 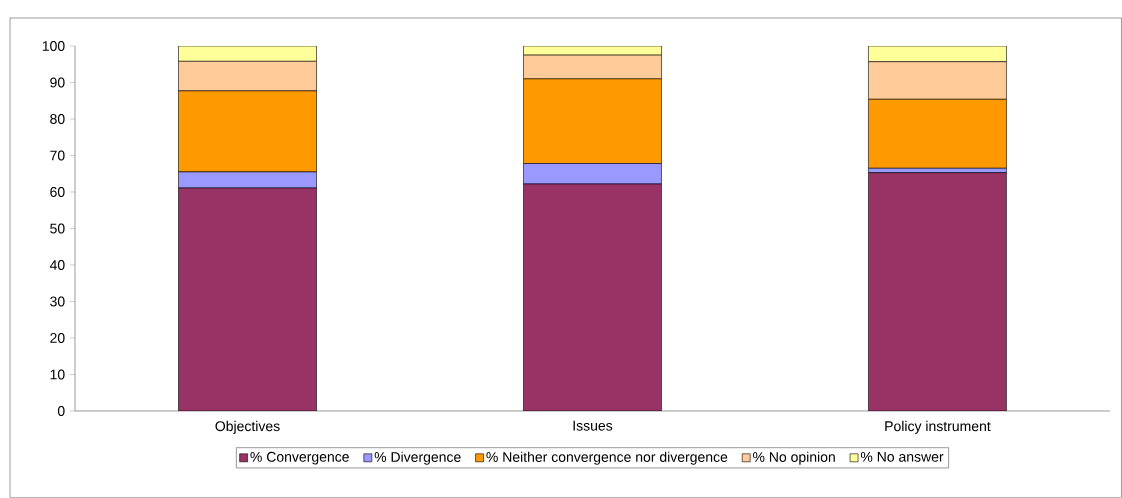 What do you see at coordinates (57, 119) in the screenshot?
I see `y-tick-label: 80` at bounding box center [57, 119].